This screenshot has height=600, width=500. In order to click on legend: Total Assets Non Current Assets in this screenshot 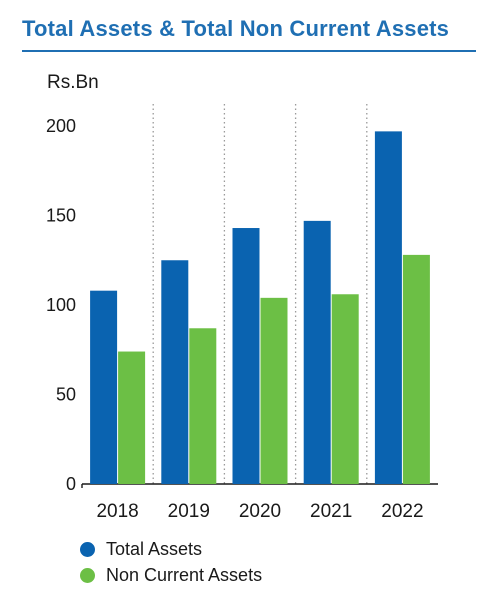, I will do `click(171, 562)`.